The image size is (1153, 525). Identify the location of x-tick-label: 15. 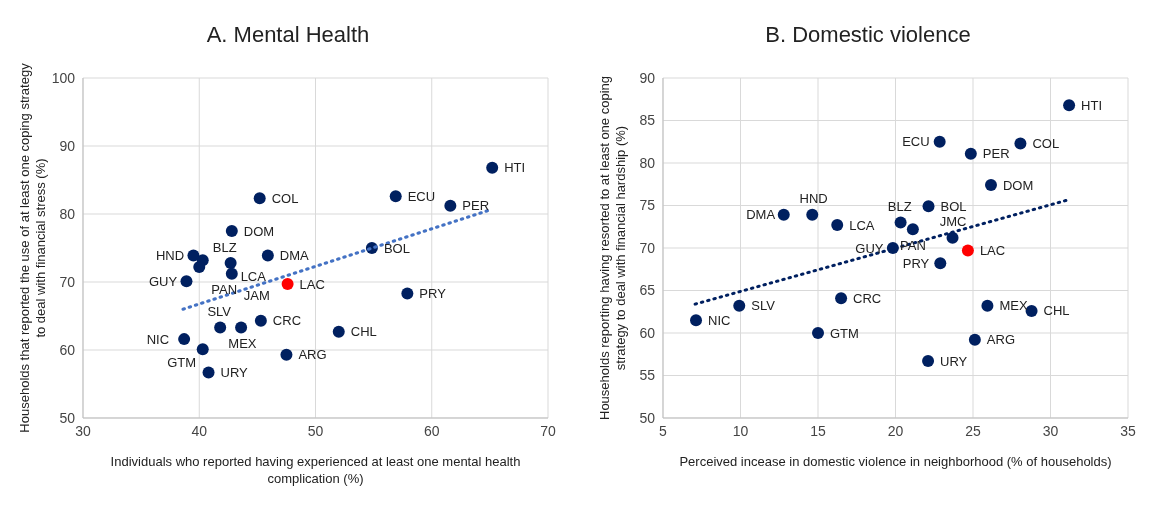
(818, 430).